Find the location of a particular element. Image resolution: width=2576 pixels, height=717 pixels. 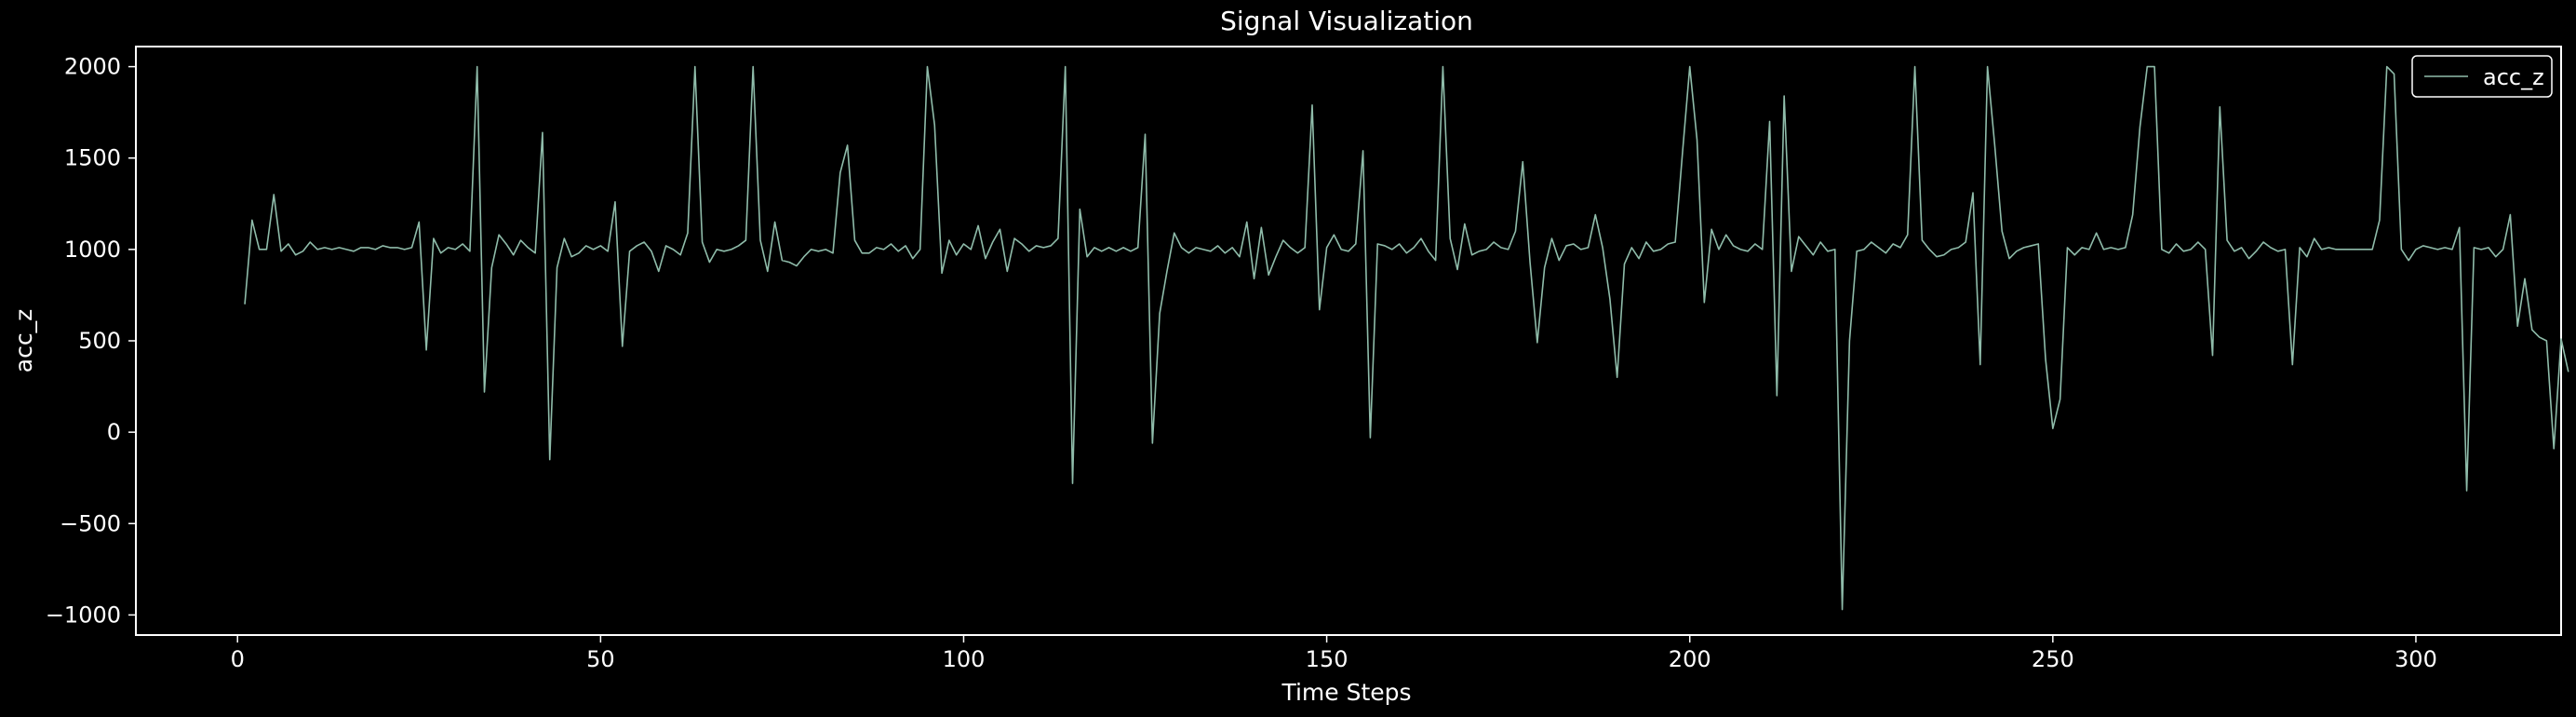

y-axis-label: acc_z is located at coordinates (23, 340).